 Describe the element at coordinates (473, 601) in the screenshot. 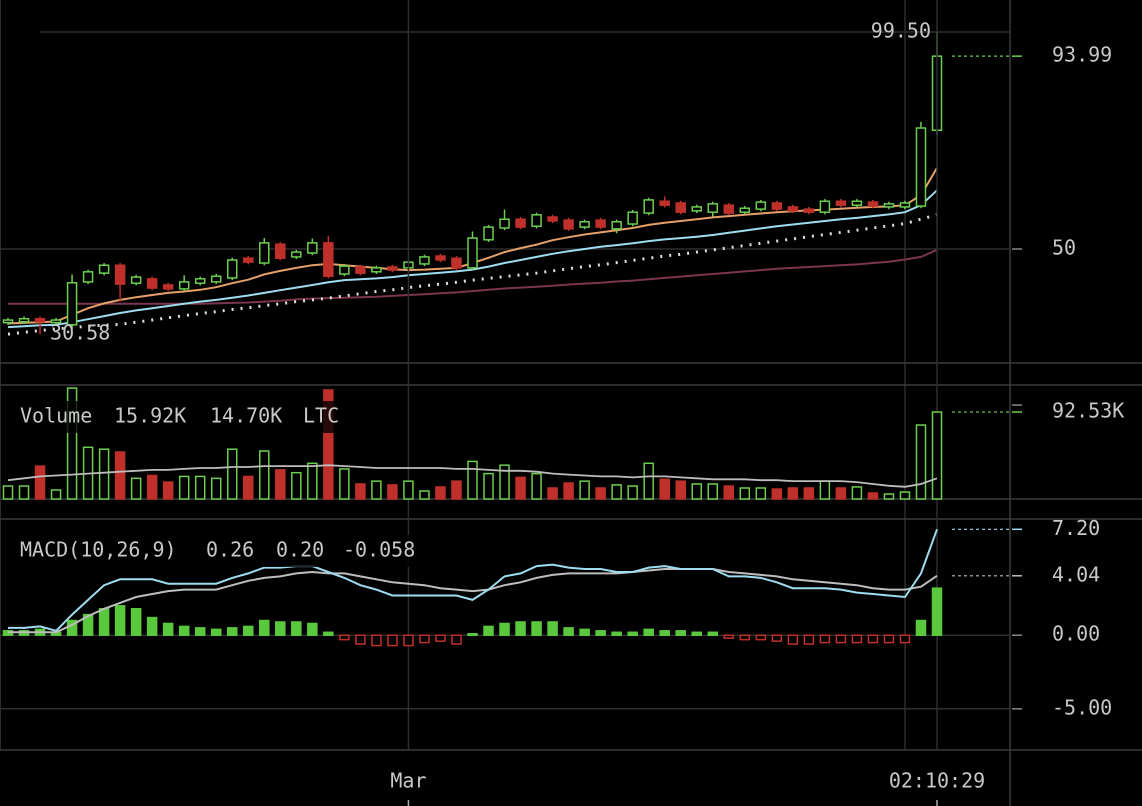

I see `signal-line` at that location.